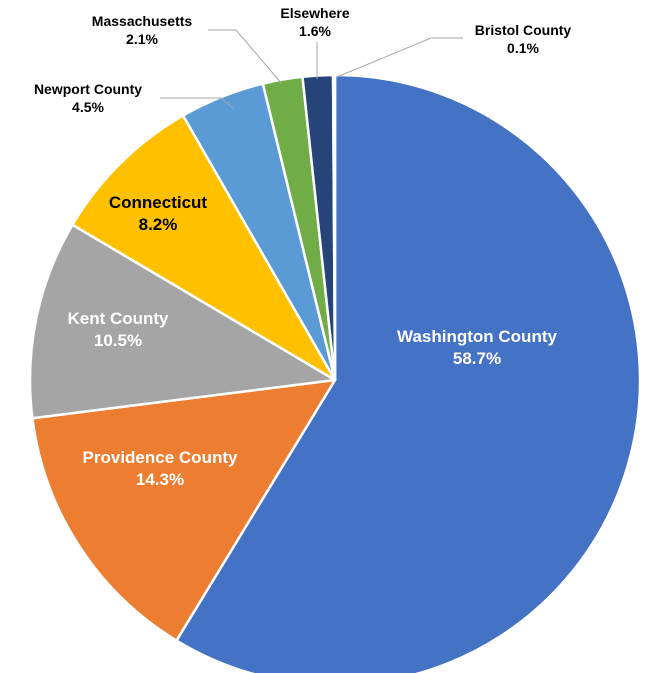  Describe the element at coordinates (334, 227) in the screenshot. I see `pie-slice-bristol-county` at that location.